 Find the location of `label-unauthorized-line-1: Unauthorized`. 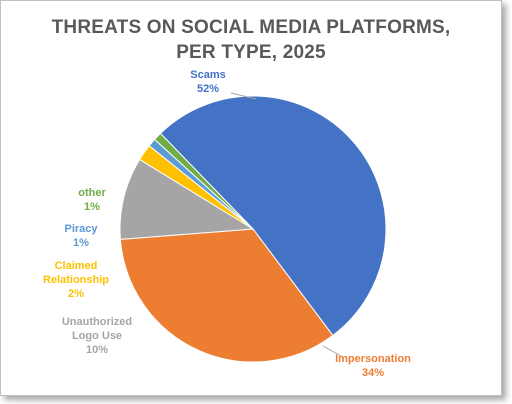

label-unauthorized-line-1: Unauthorized is located at coordinates (97, 322).